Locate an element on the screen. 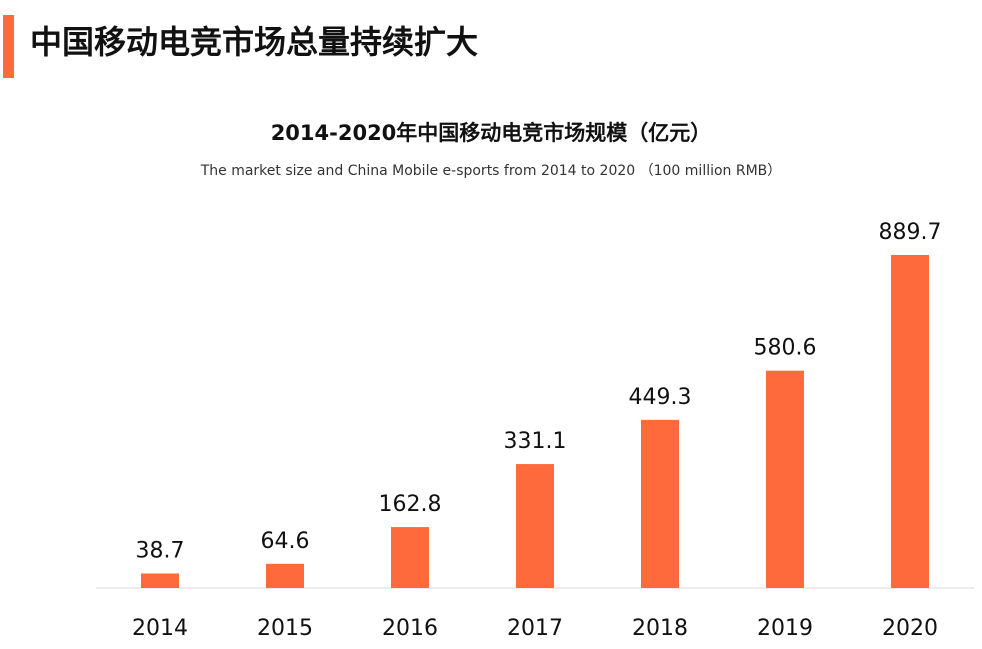 This screenshot has width=982, height=649. data-label-2020: 889.7 is located at coordinates (910, 232).